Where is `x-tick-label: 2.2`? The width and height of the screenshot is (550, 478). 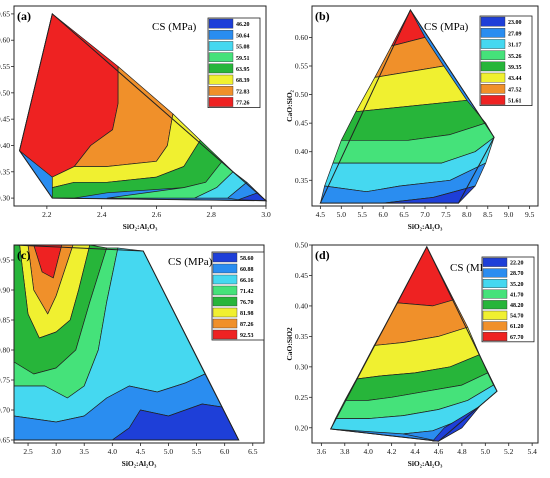
x-tick-label: 2.2 is located at coordinates (47, 214).